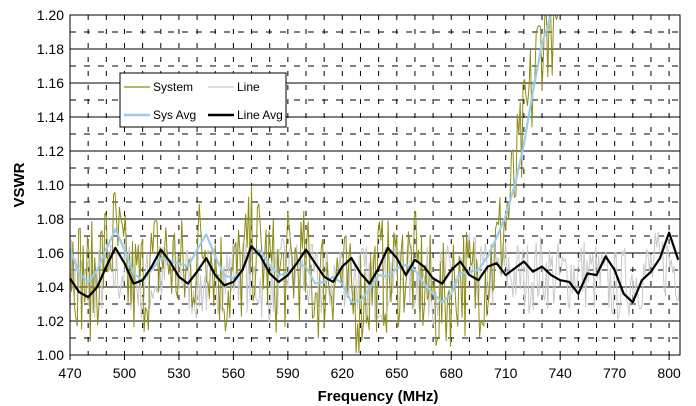 The image size is (696, 406). Describe the element at coordinates (343, 373) in the screenshot. I see `x-tick-label: 620` at that location.